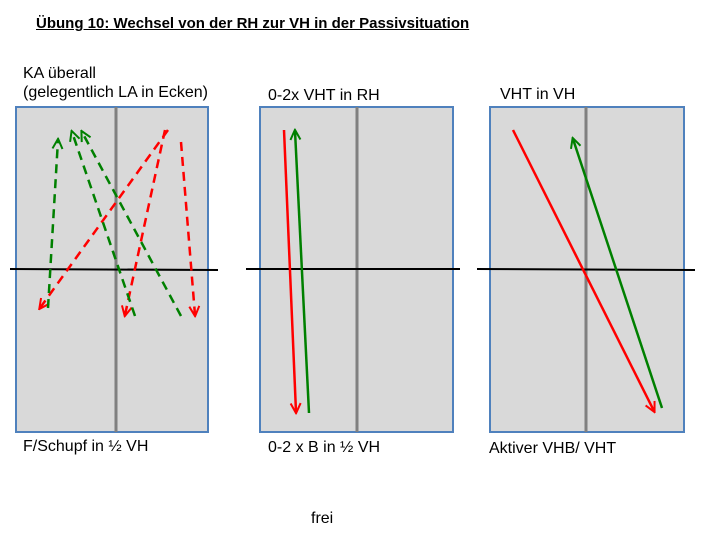  I want to click on panel-3-green-arrow, so click(618, 274).